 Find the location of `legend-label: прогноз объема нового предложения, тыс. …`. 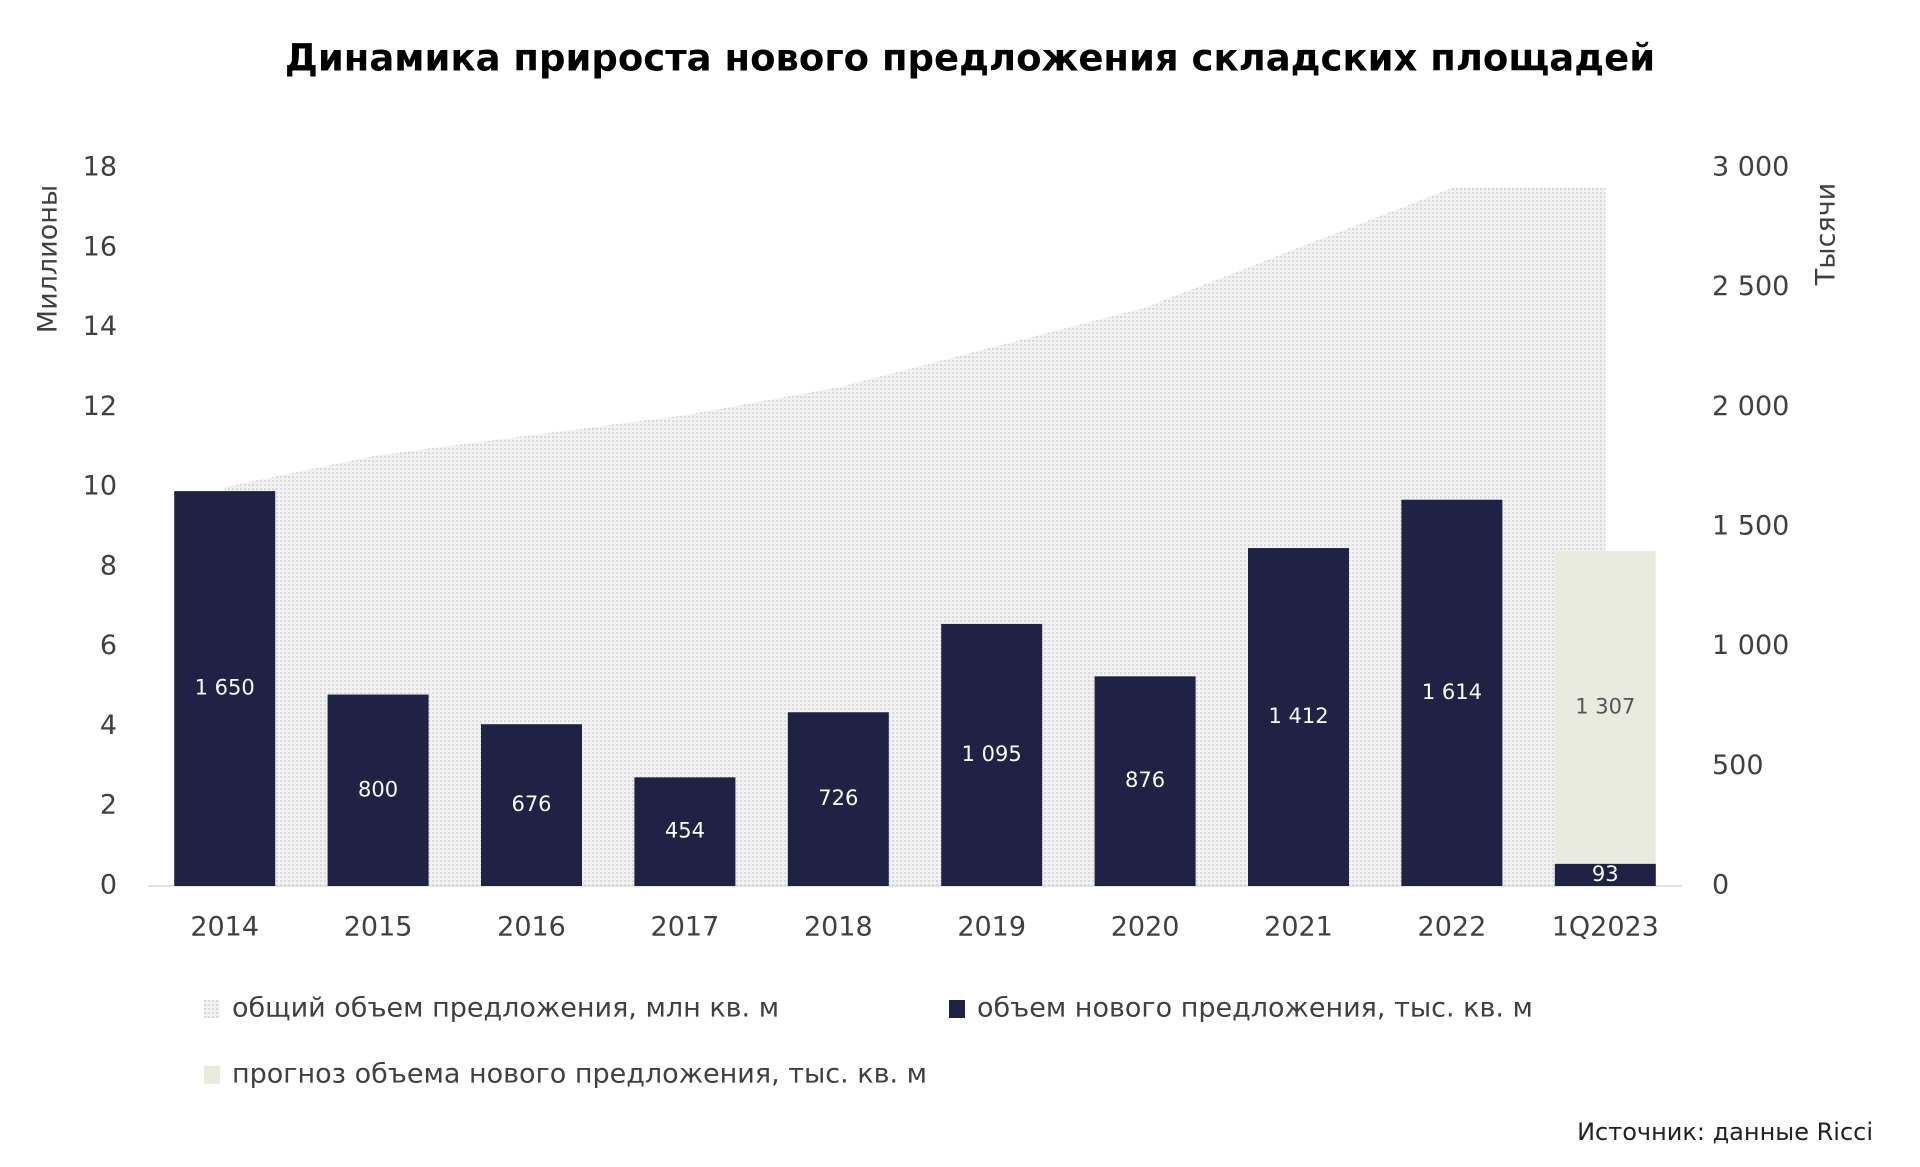

legend-label: прогноз объема нового предложения, тыс. … is located at coordinates (579, 1074).